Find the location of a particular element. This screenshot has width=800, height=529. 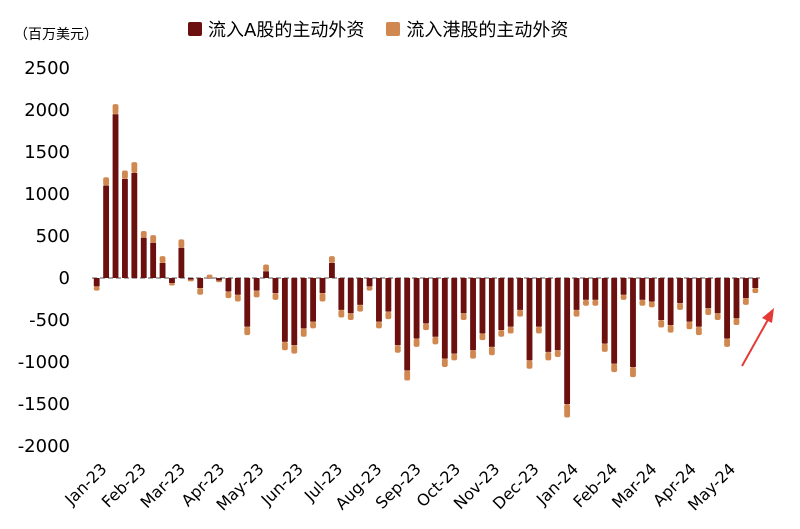

annotation-arrow-shaft is located at coordinates (756, 341).